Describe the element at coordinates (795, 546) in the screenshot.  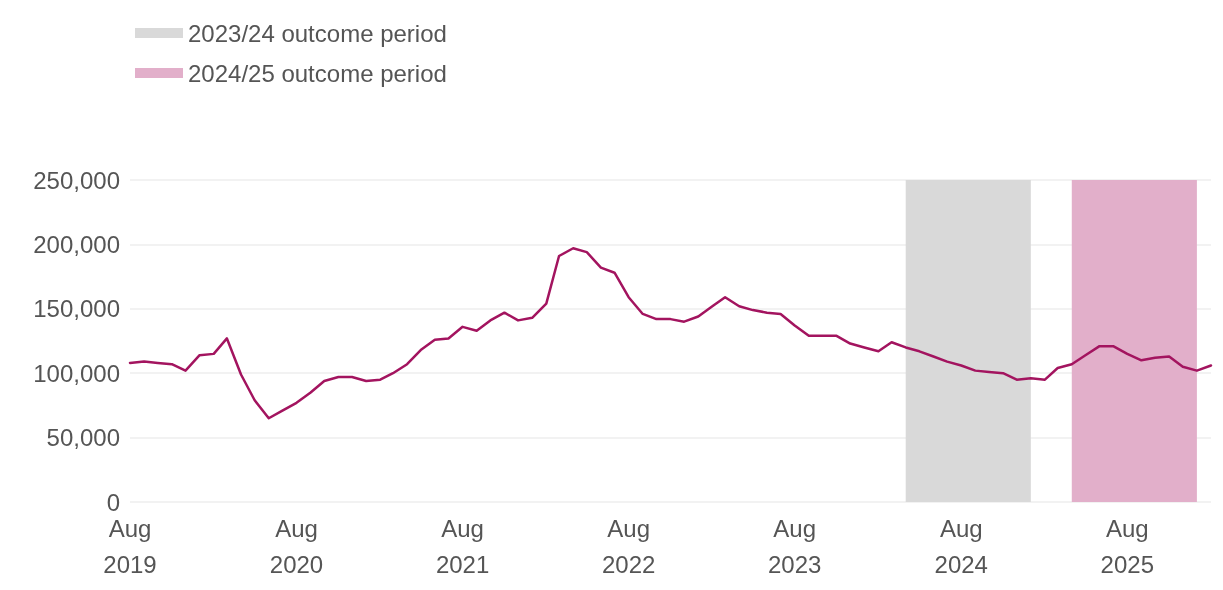
I see `x-tick-label: Aug 2023` at that location.